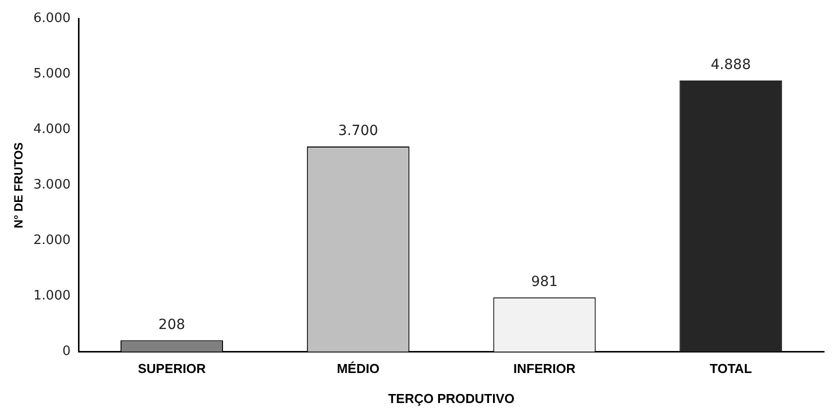 The width and height of the screenshot is (838, 419). Describe the element at coordinates (731, 216) in the screenshot. I see `bar` at that location.